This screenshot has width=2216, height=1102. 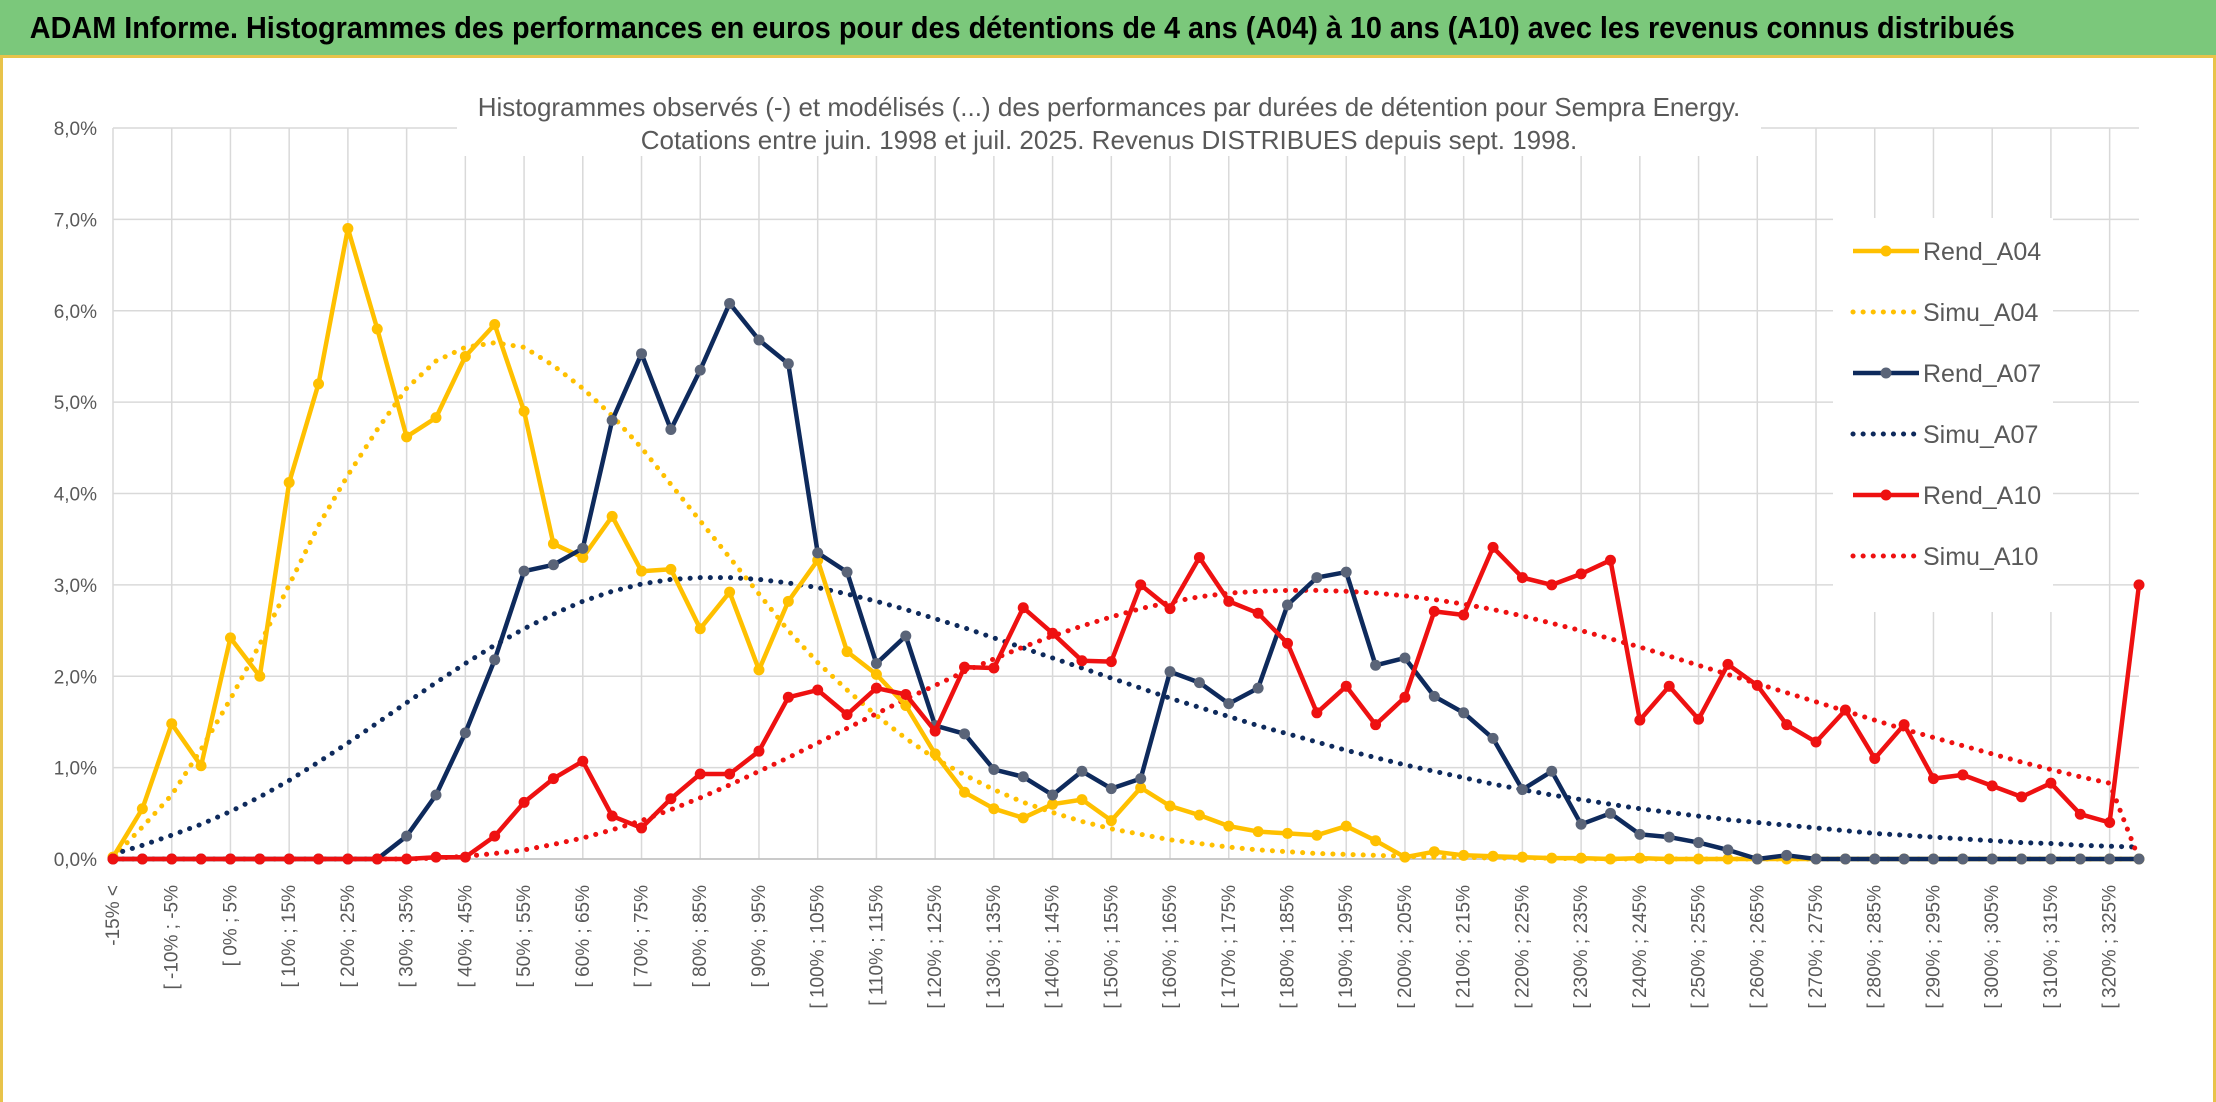 I want to click on x-tick-label: [ 40% ; 45%, so click(x=465, y=936).